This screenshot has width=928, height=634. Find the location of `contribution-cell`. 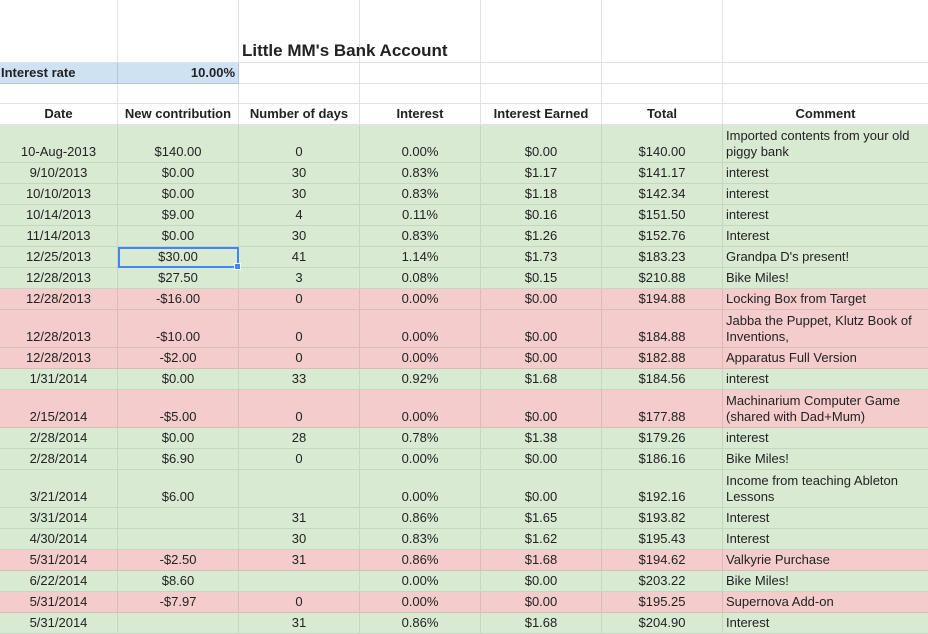

contribution-cell is located at coordinates (178, 539).